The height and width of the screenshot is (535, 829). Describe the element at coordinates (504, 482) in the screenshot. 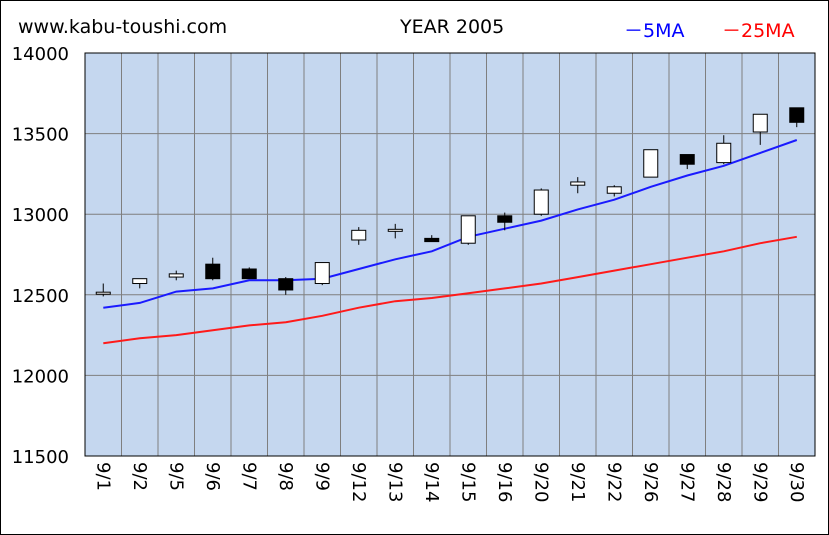

I see `x-tick-label: 9/16` at that location.